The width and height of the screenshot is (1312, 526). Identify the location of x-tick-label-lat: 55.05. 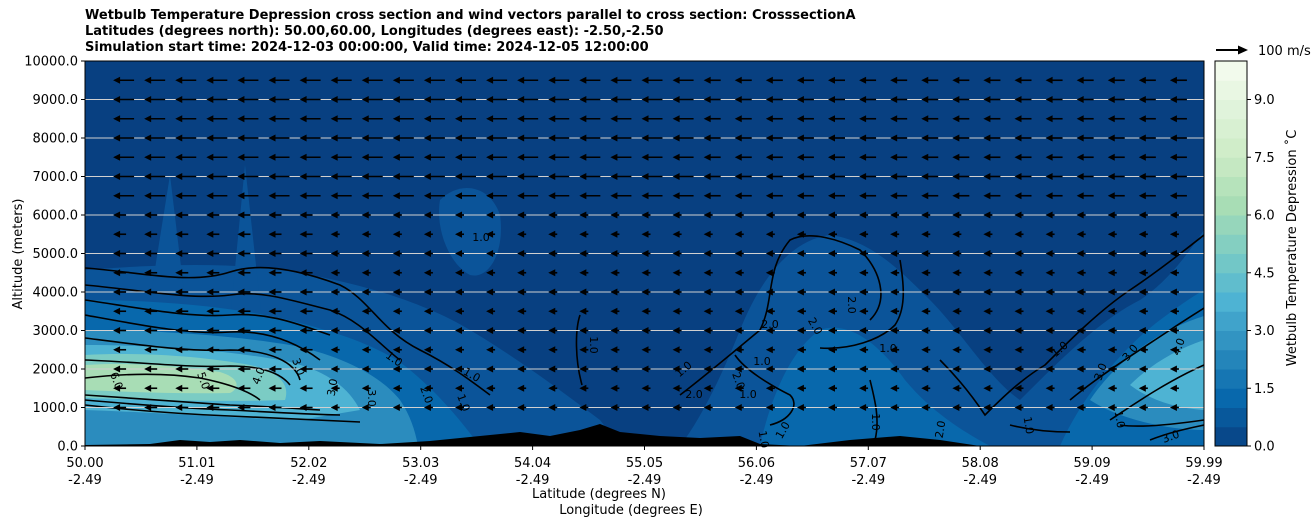
(644, 463).